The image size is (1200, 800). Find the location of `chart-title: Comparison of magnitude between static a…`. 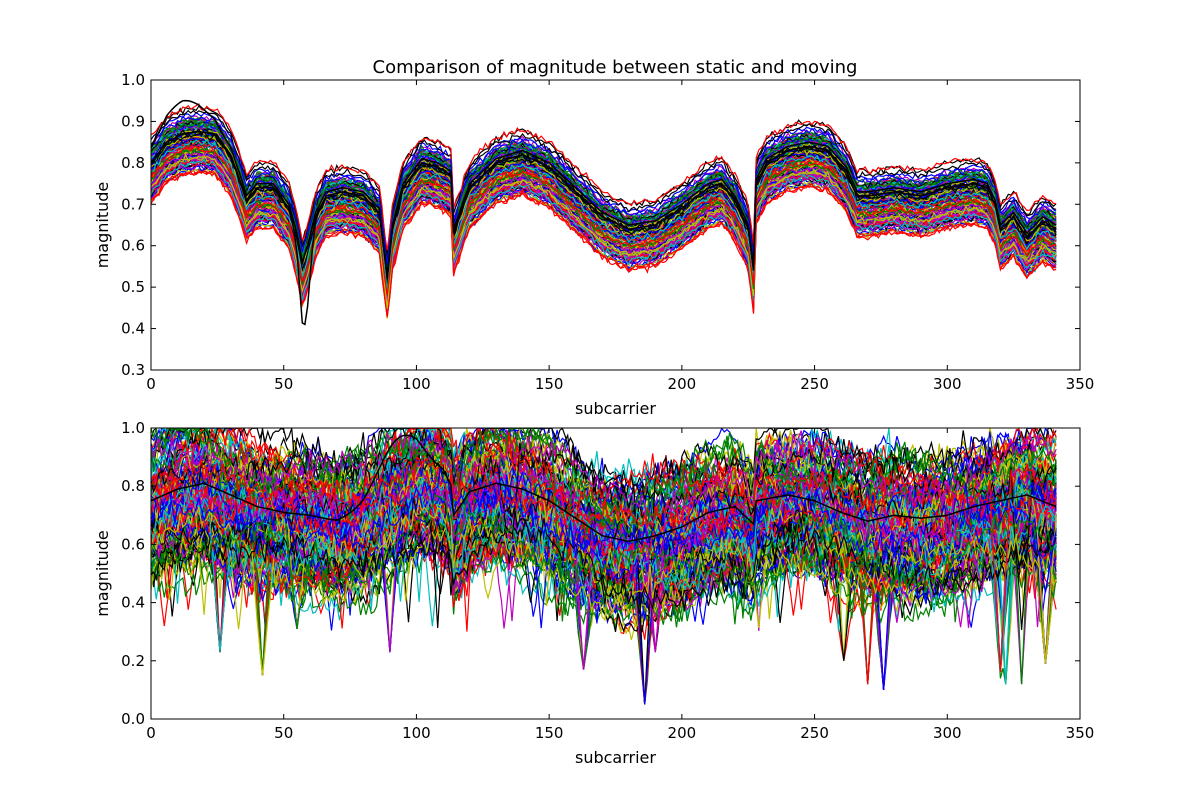

chart-title: Comparison of magnitude between static a… is located at coordinates (615, 67).